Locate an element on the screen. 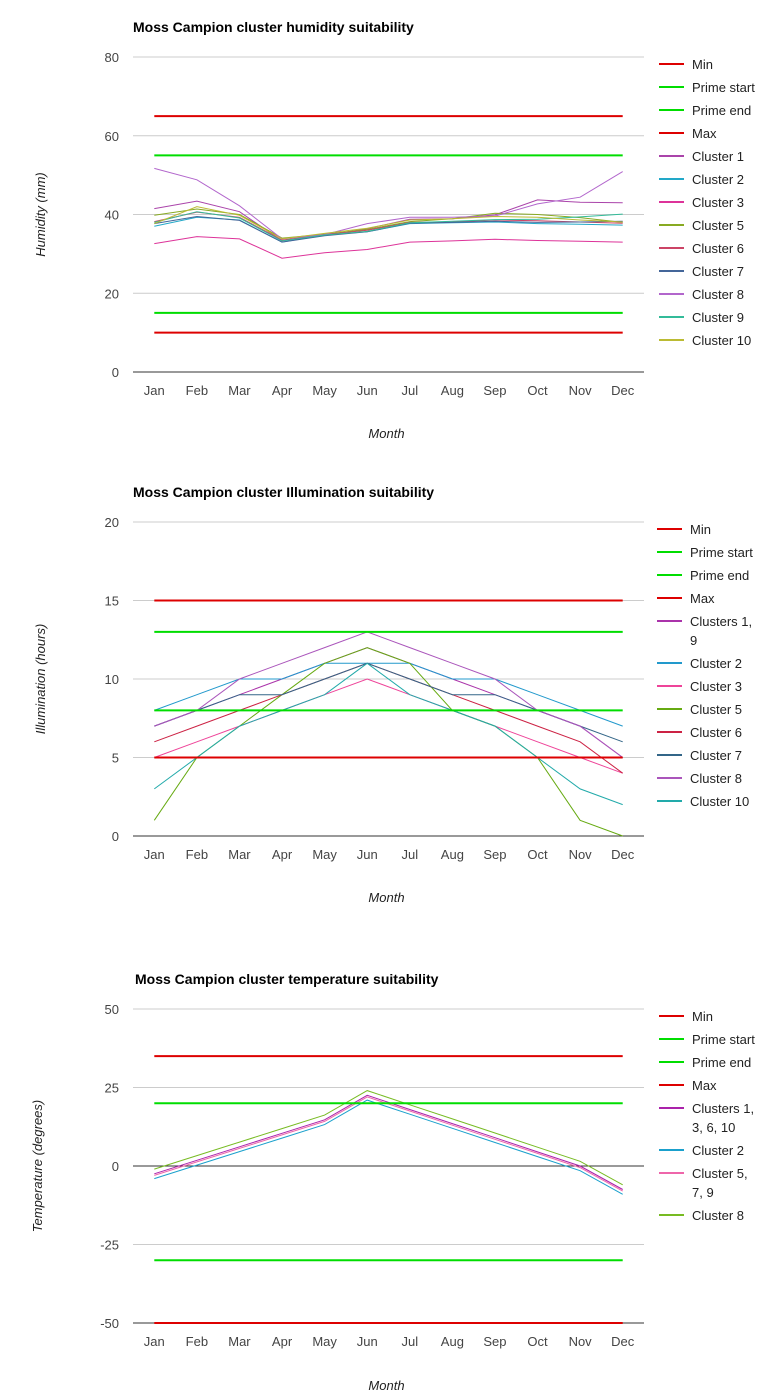 The height and width of the screenshot is (1390, 782). legend-label: Max is located at coordinates (704, 1085).